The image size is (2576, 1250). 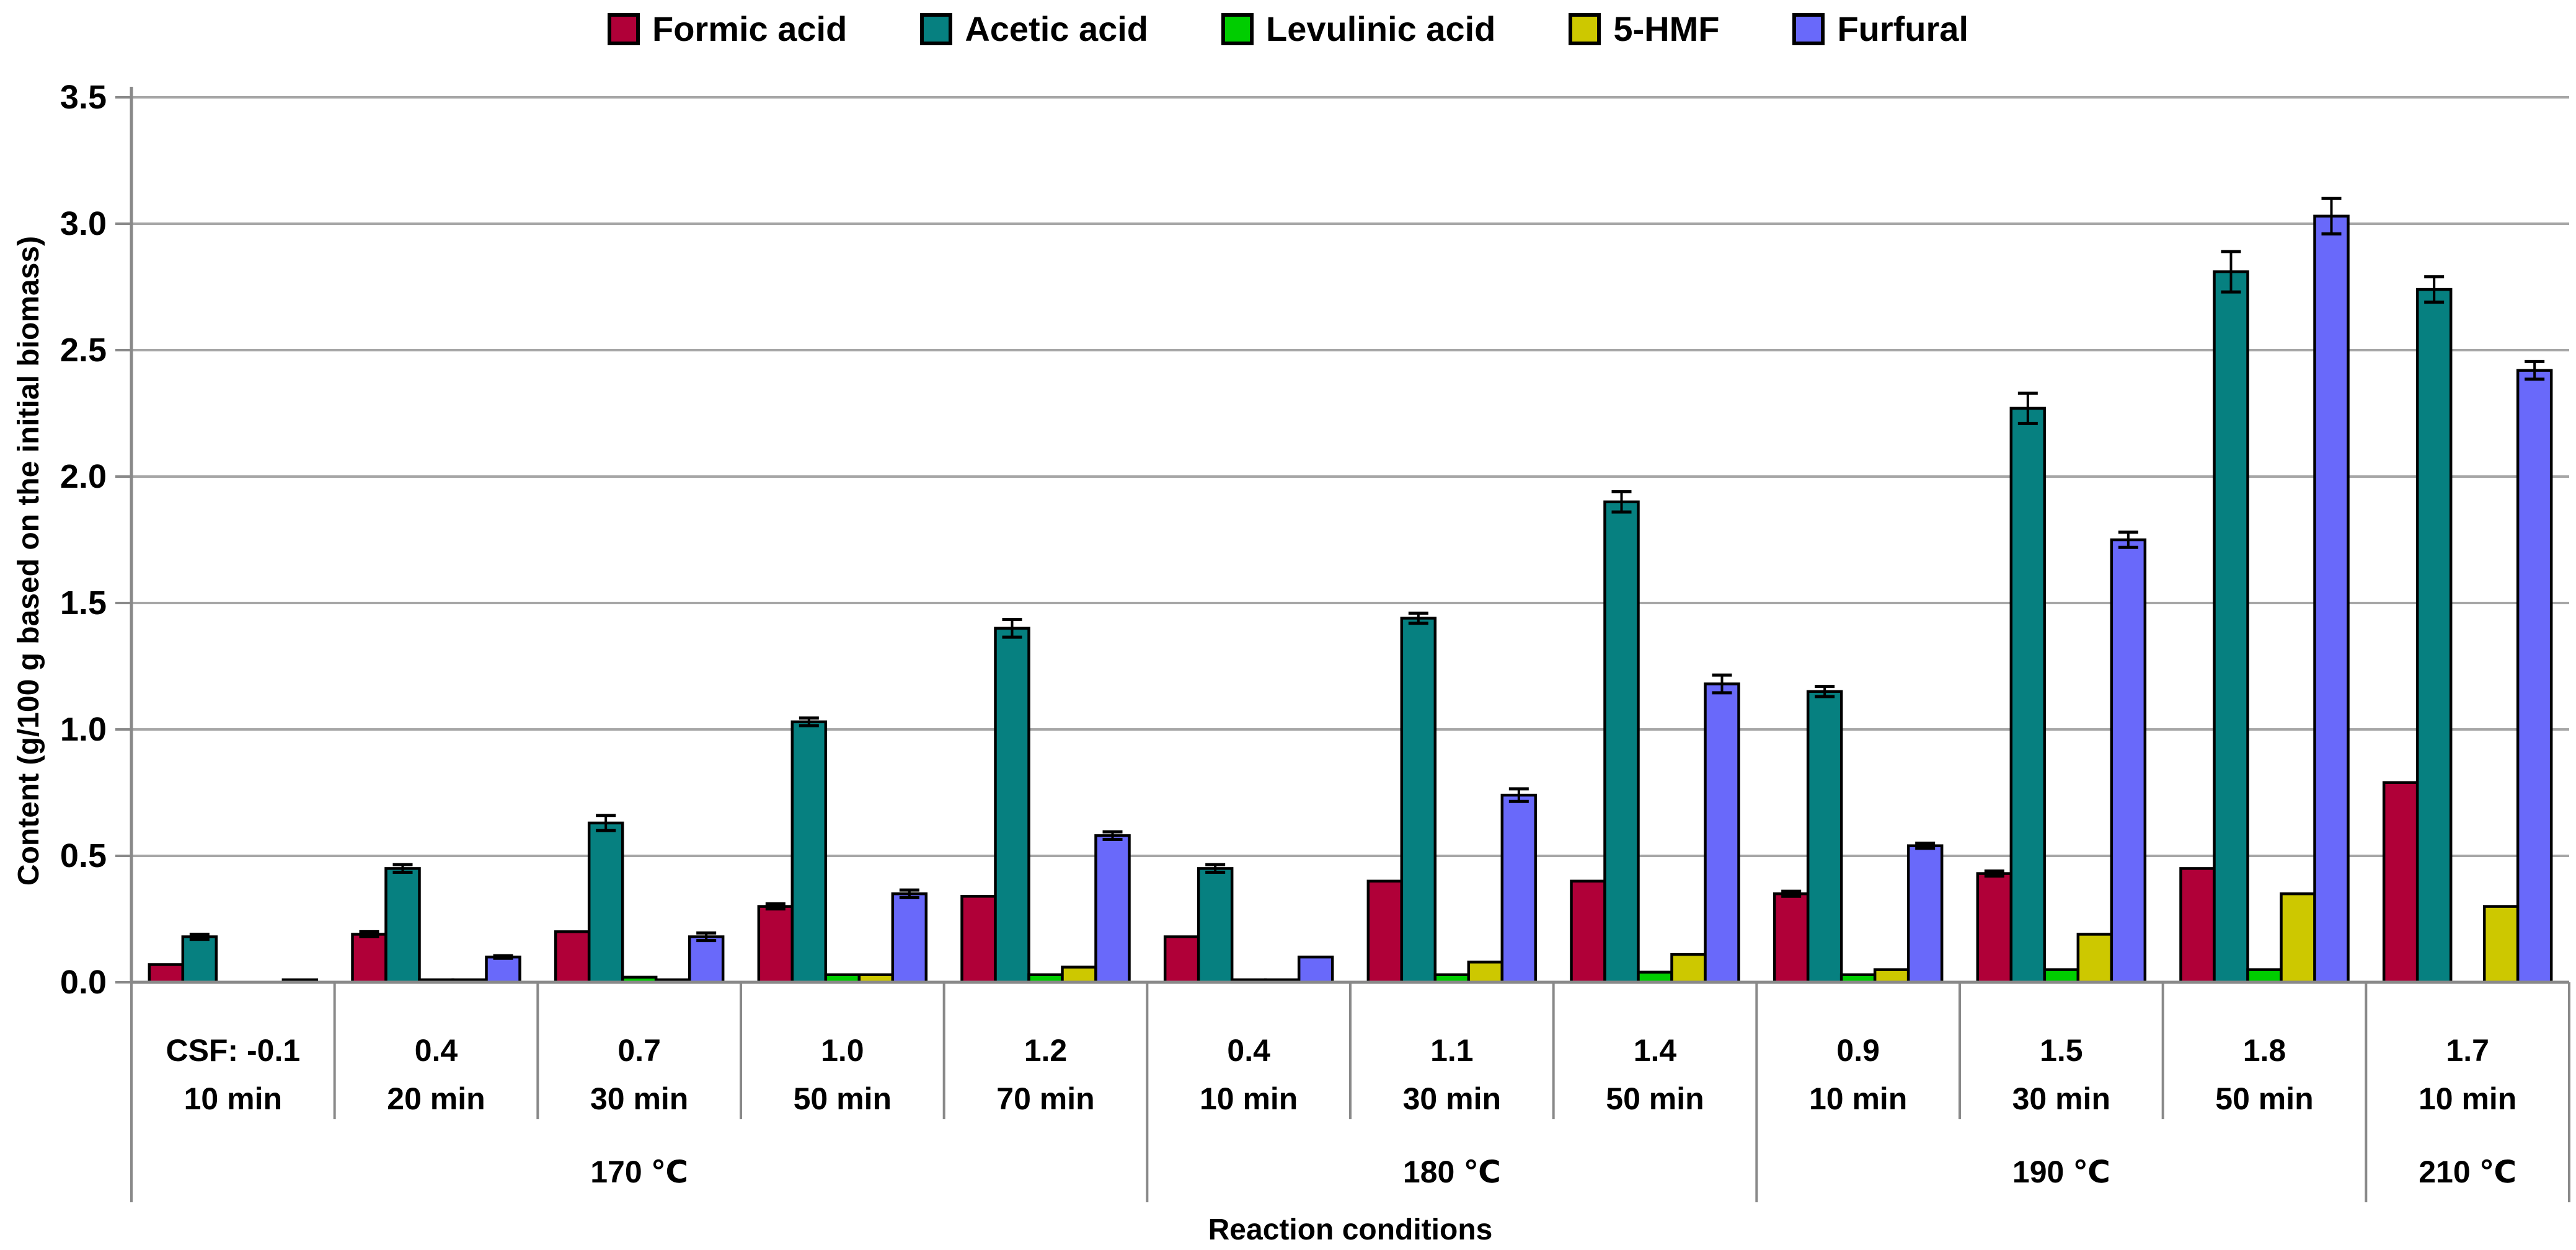 I want to click on legend-label: Formic acid, so click(x=750, y=28).